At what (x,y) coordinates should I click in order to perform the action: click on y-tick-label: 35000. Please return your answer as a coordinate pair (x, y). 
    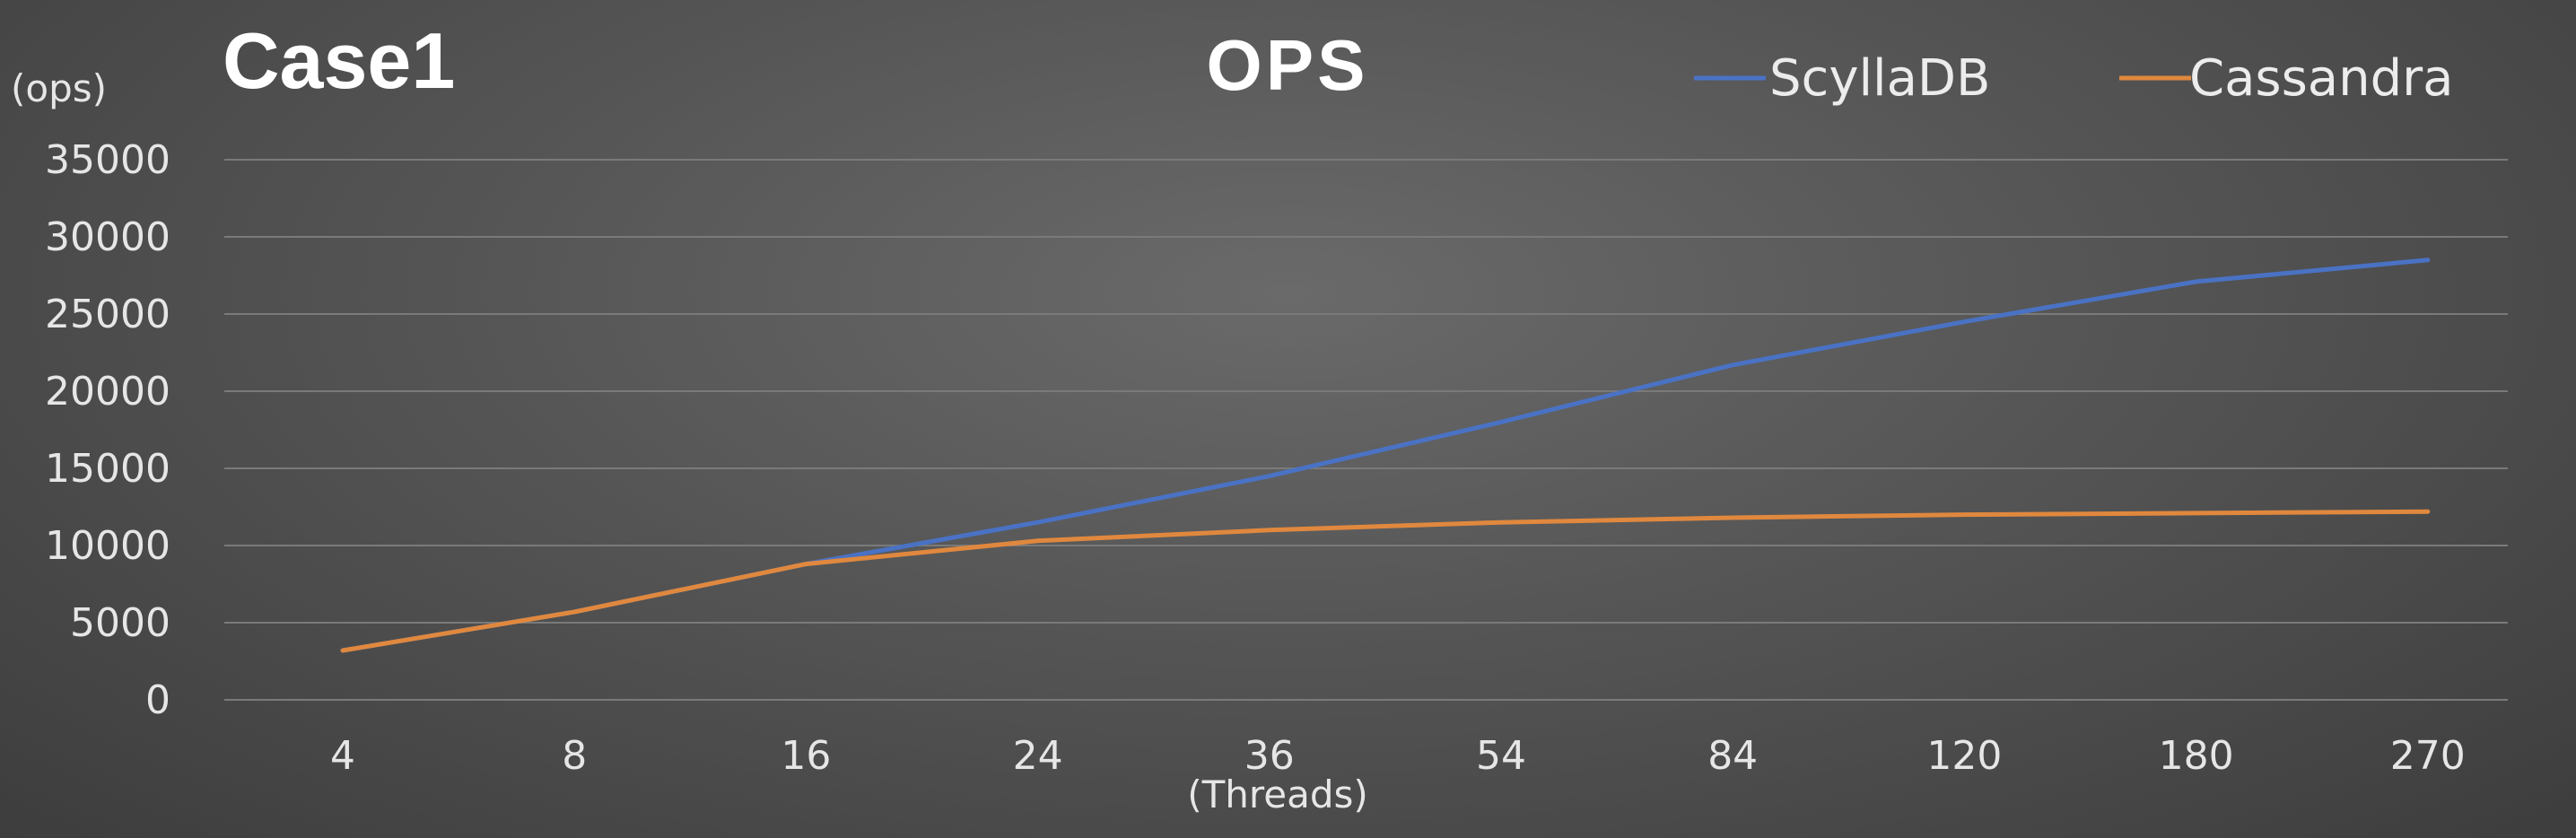
    Looking at the image, I should click on (108, 160).